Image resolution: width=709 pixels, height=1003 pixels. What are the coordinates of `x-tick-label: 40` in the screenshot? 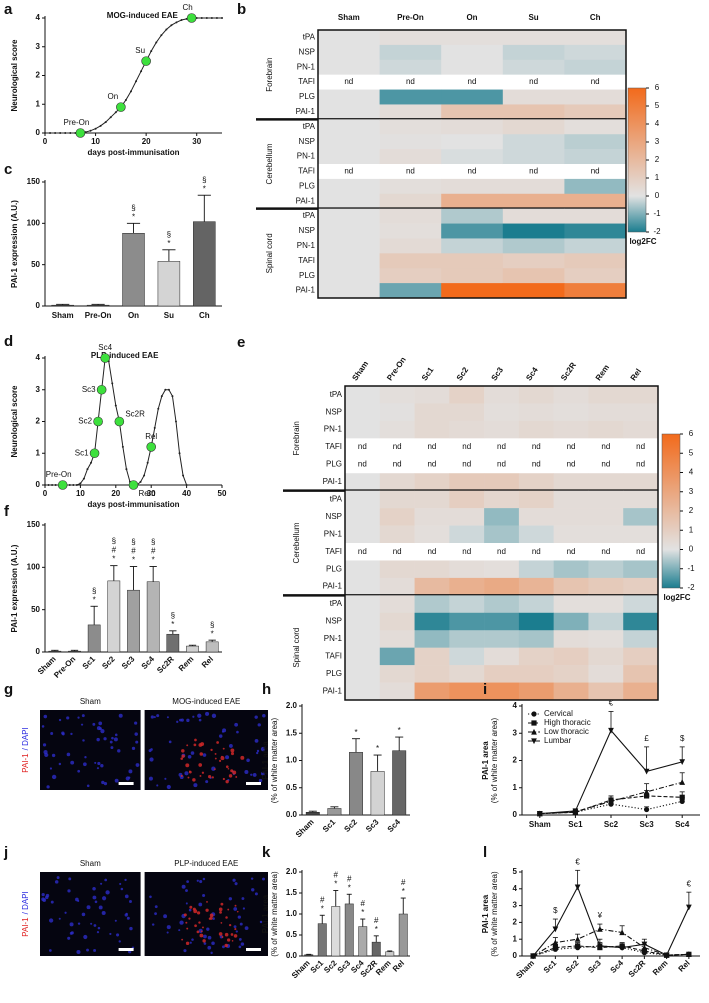 It's located at (186, 493).